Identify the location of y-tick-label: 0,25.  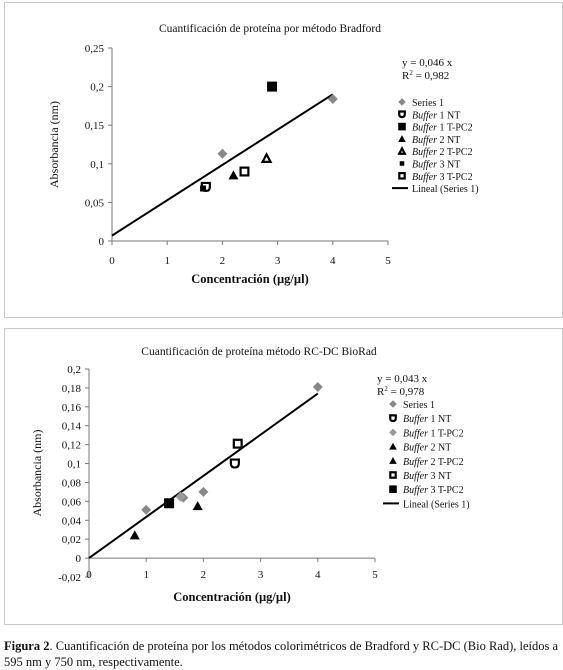
(95, 49).